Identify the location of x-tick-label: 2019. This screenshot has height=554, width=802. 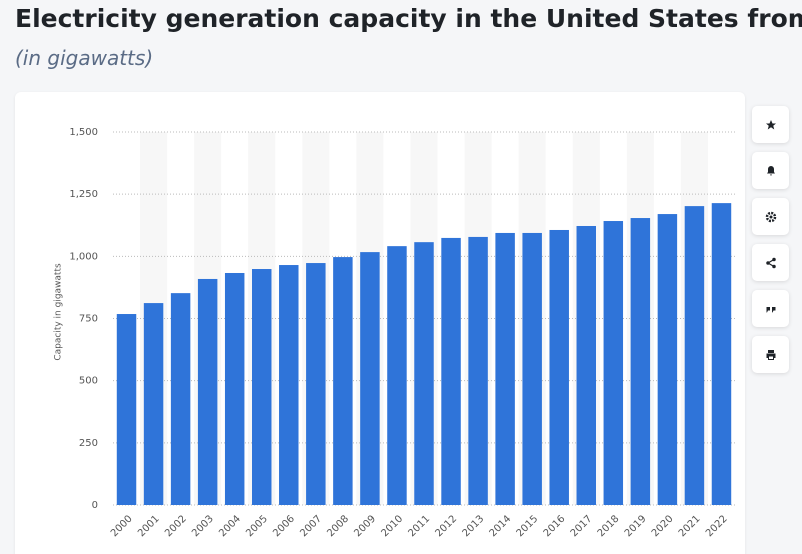
(636, 526).